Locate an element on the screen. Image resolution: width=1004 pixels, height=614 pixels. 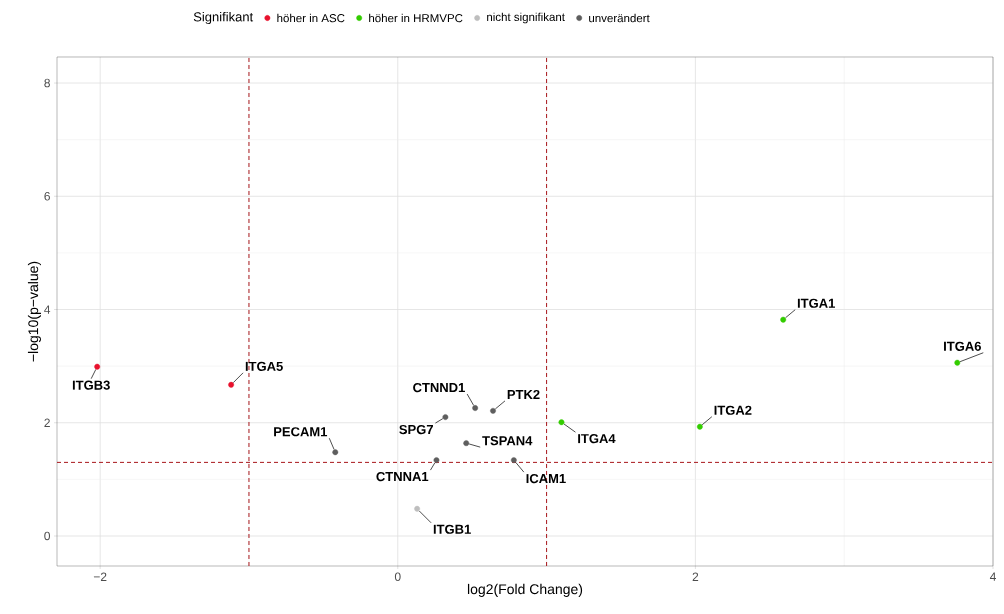
annotation: ITGA6 is located at coordinates (962, 346).